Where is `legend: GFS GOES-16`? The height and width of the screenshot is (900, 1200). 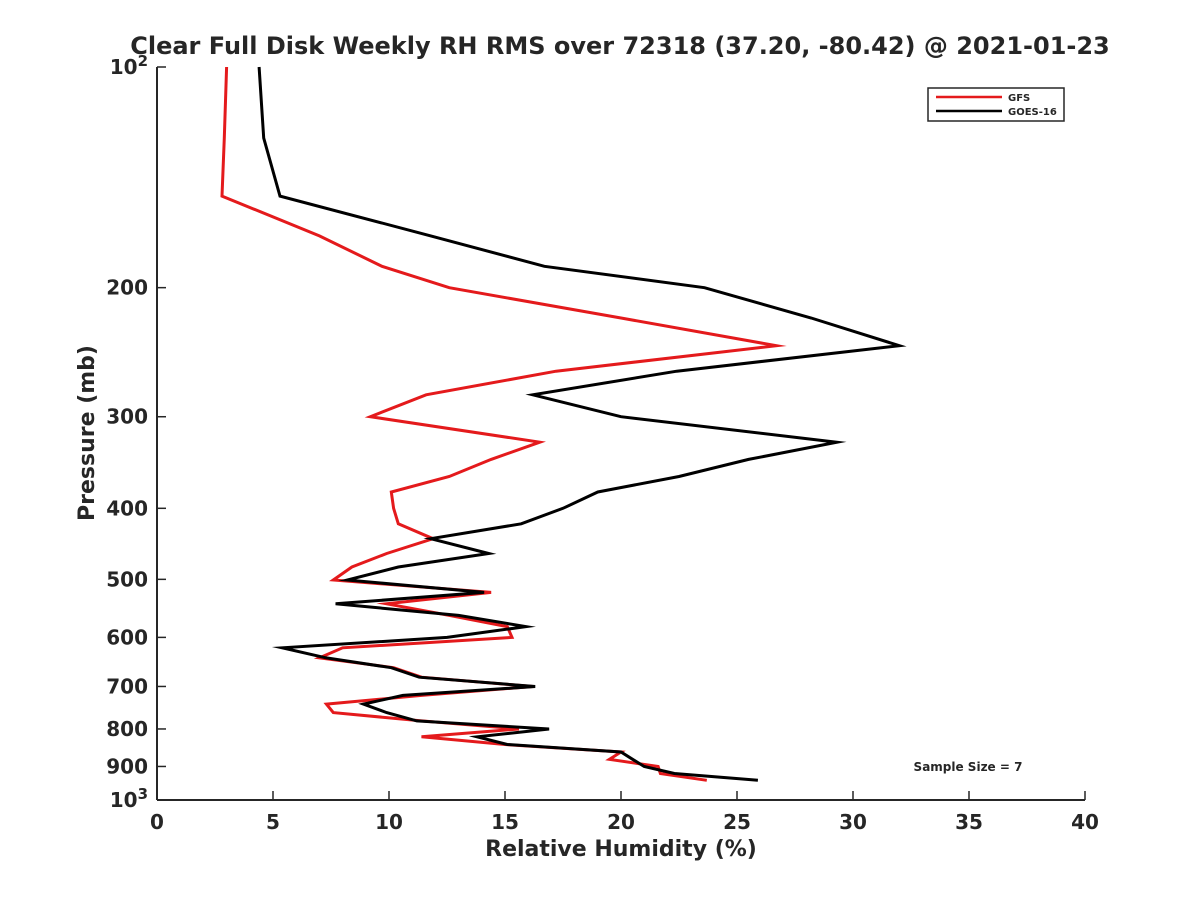
legend: GFS GOES-16 is located at coordinates (996, 104).